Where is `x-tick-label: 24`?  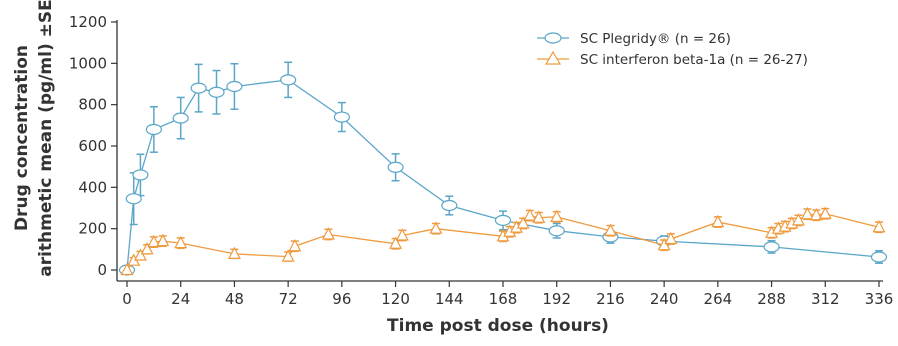 x-tick-label: 24 is located at coordinates (180, 299).